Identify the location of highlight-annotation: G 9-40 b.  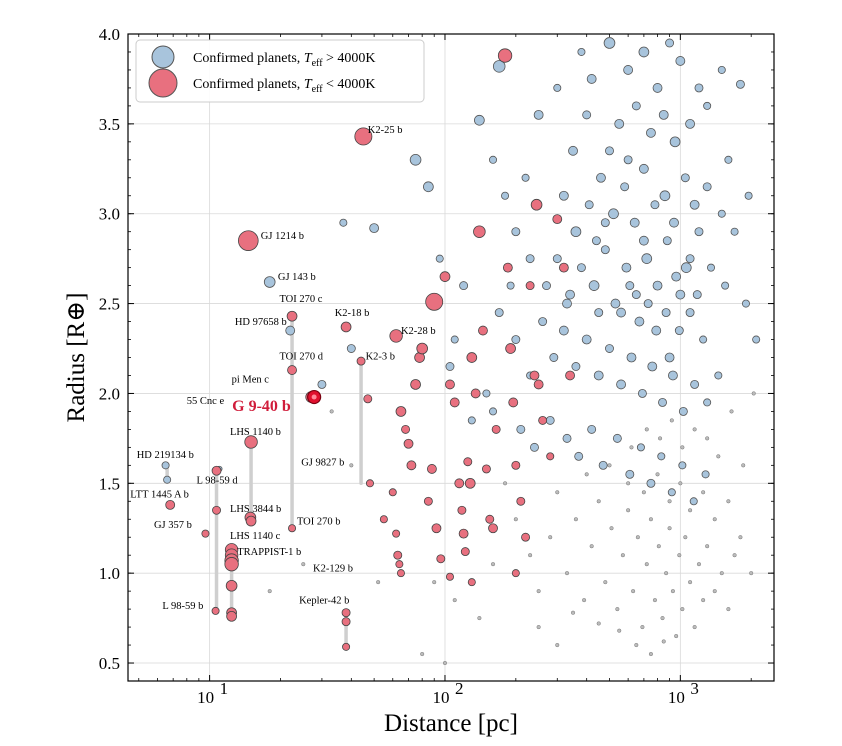
(261, 406).